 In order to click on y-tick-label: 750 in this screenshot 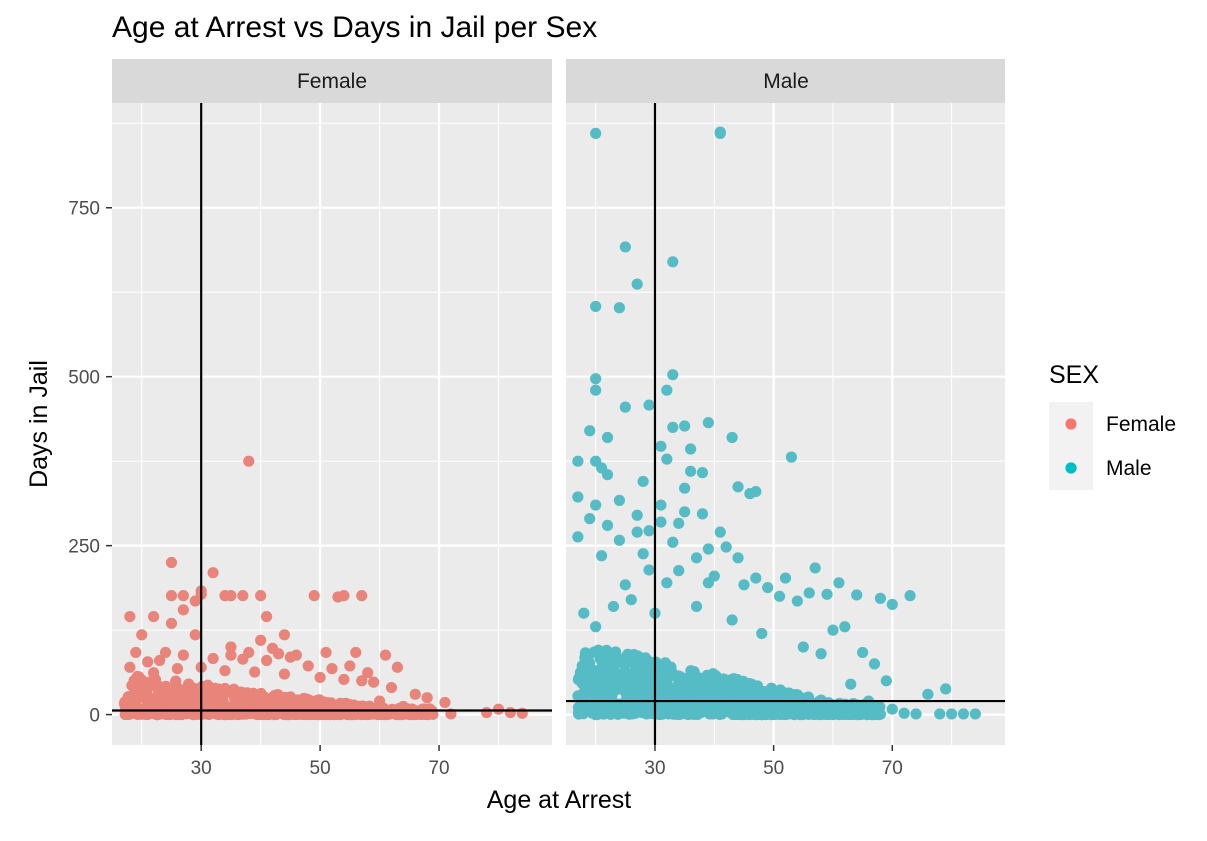, I will do `click(84, 209)`.